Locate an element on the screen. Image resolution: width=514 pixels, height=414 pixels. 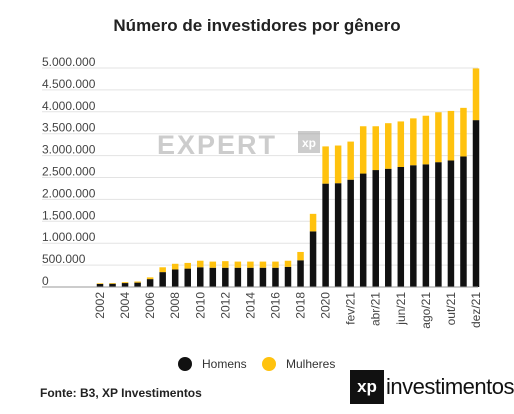
y-tick-label: 3.000.000 is located at coordinates (69, 150).